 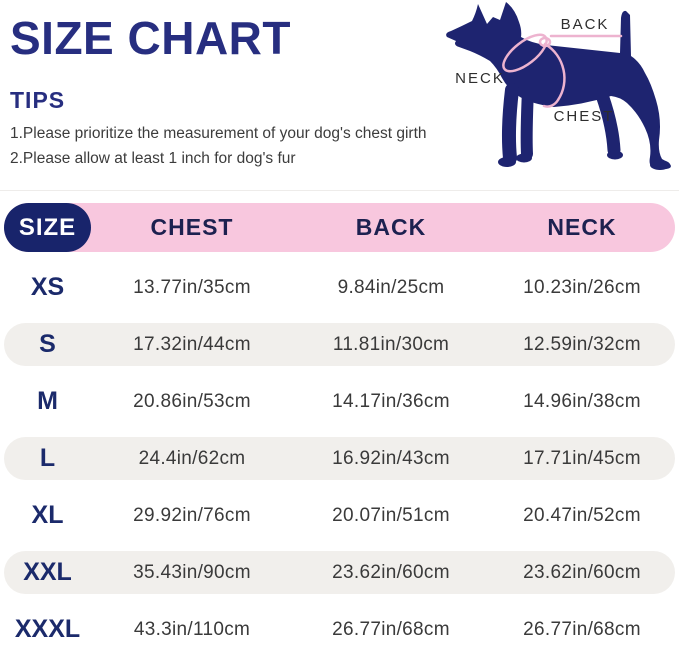 What do you see at coordinates (582, 515) in the screenshot?
I see `neck-cell: 20.47in/52cm` at bounding box center [582, 515].